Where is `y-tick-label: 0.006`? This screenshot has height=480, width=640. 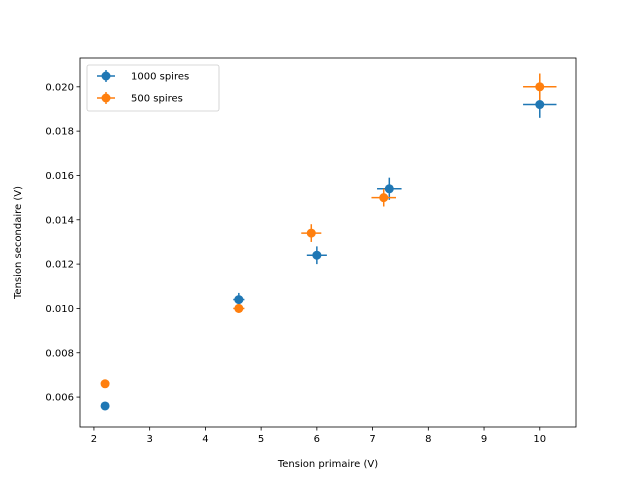 y-tick-label: 0.006 is located at coordinates (59, 398).